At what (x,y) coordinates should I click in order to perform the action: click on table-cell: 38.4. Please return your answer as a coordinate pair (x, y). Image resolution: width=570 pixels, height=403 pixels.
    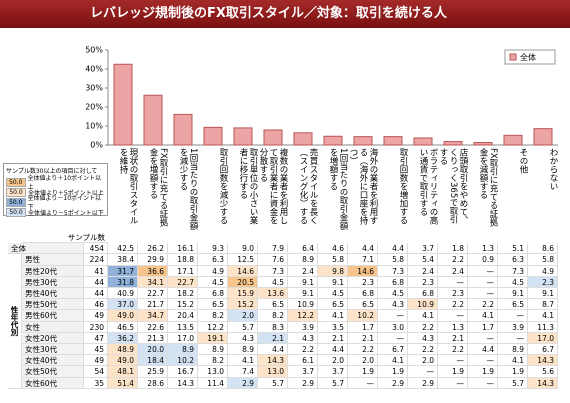
    Looking at the image, I should click on (123, 260).